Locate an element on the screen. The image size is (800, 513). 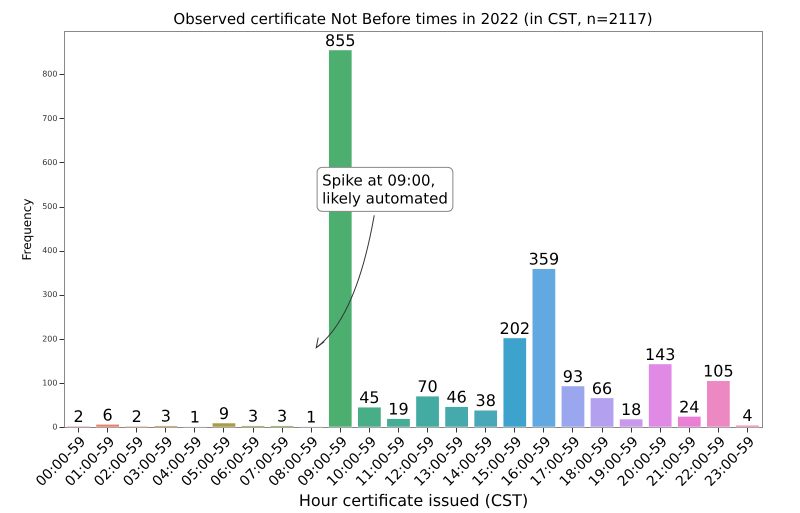
y-tick-label: 200 is located at coordinates (50, 339).